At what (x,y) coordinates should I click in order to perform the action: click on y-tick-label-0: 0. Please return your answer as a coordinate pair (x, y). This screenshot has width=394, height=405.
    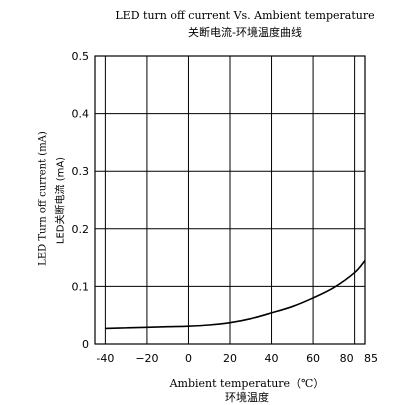
    Looking at the image, I should click on (85, 344).